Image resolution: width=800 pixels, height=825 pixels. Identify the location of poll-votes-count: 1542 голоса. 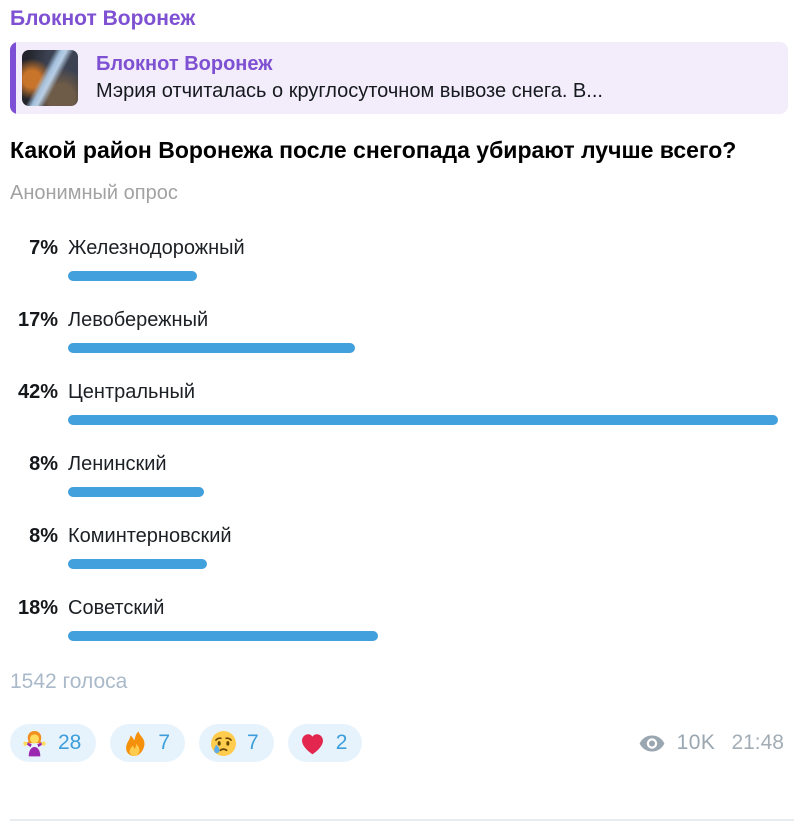
(69, 681).